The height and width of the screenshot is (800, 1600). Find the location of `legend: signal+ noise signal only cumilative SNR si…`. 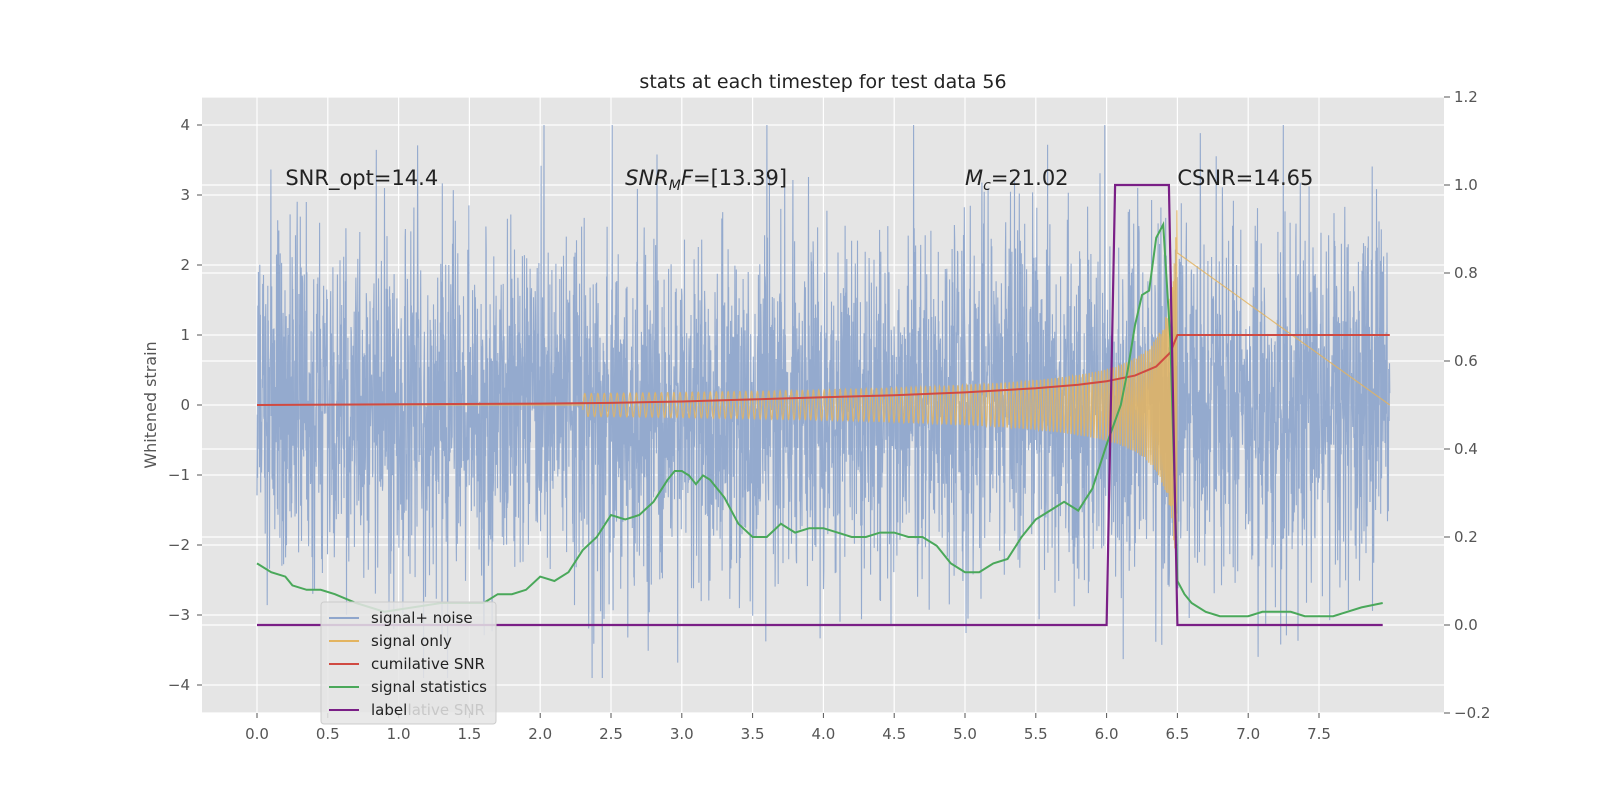

legend: signal+ noise signal only cumilative SNR si… is located at coordinates (408, 663).